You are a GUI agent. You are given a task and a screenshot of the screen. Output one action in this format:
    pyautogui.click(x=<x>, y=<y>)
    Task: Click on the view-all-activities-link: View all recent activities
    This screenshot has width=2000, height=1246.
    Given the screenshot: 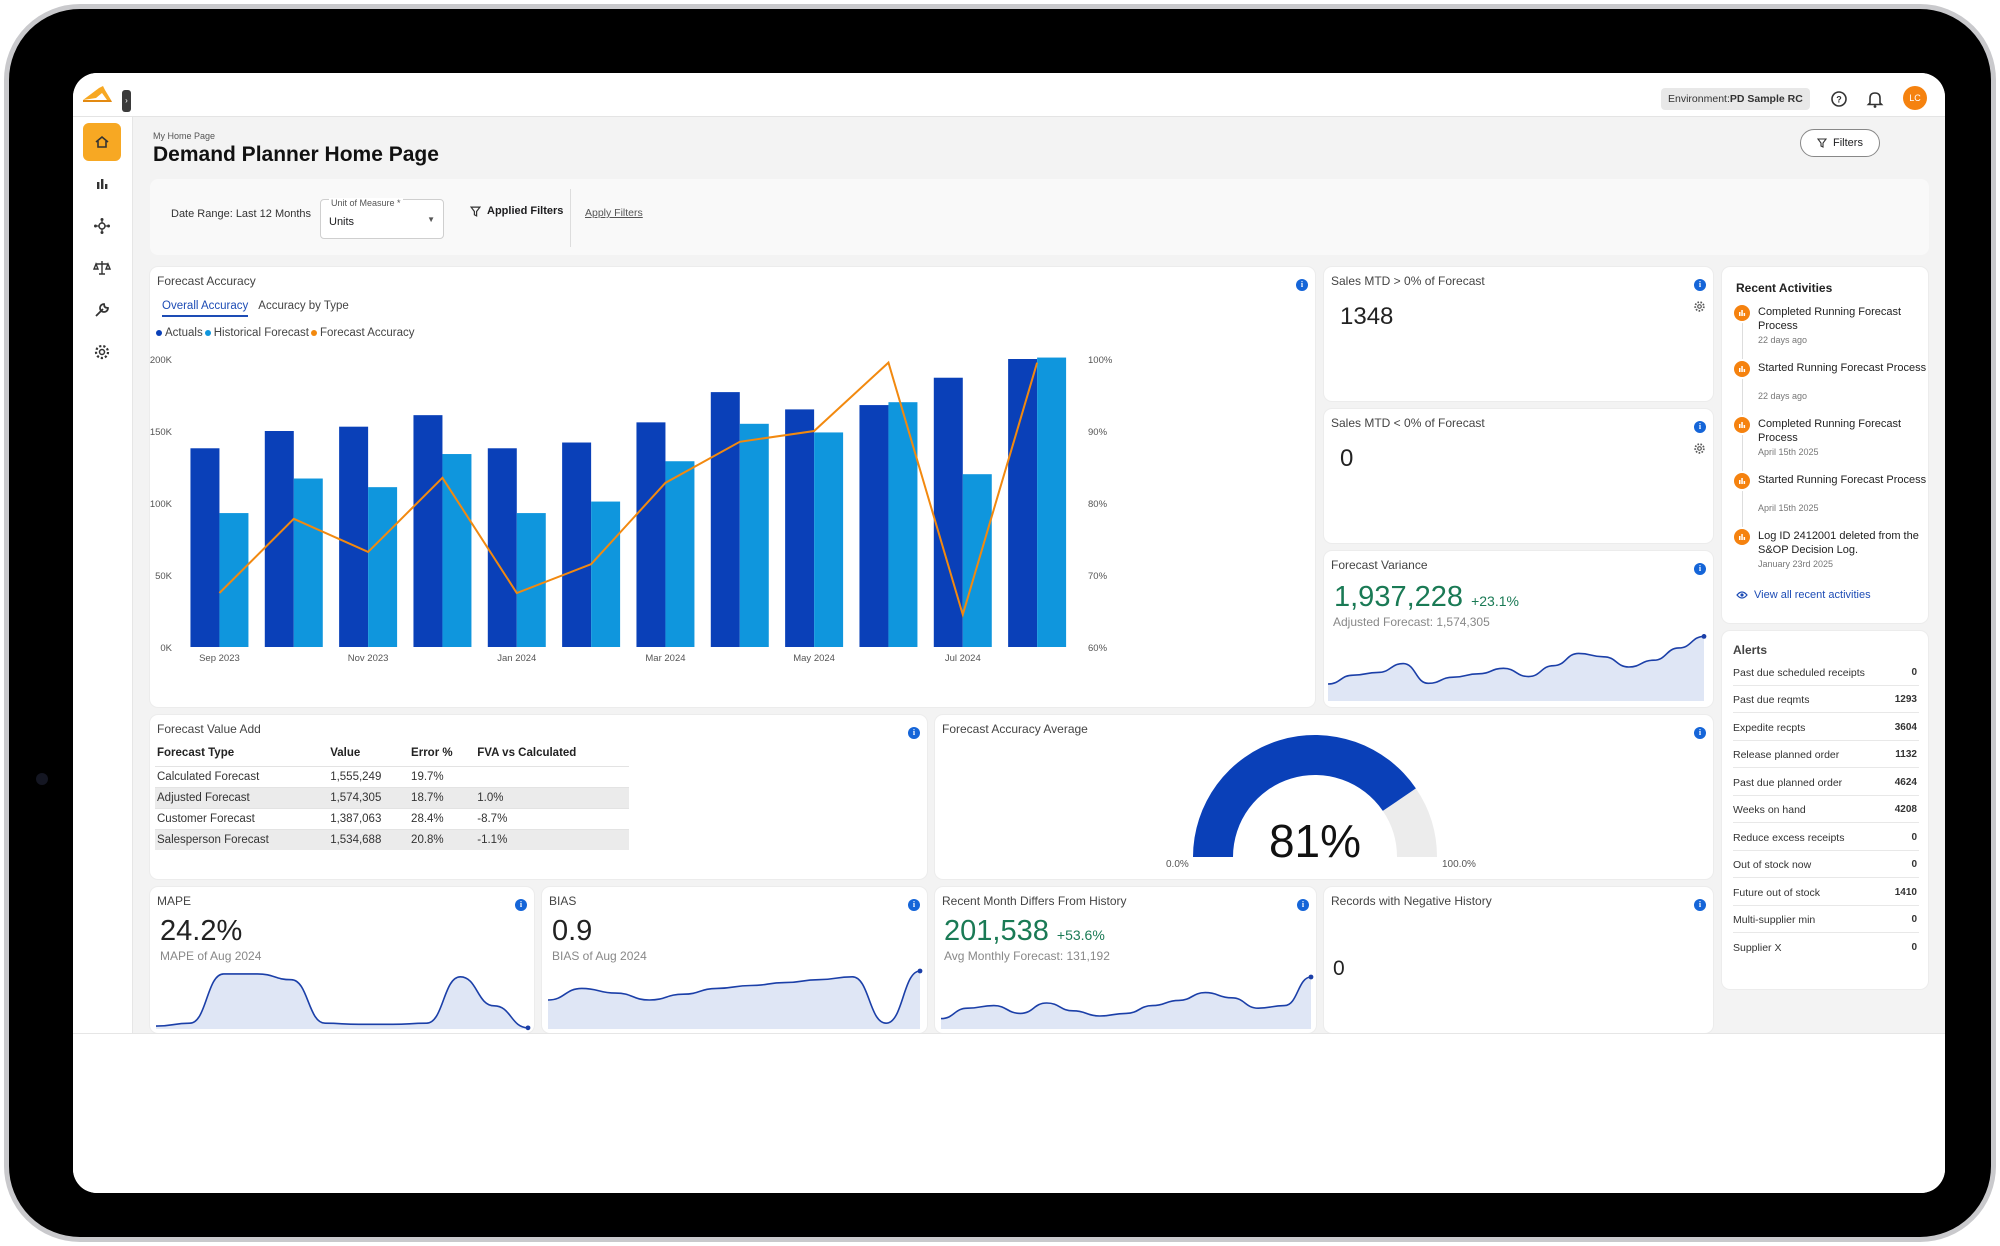 What is the action you would take?
    pyautogui.click(x=1803, y=595)
    